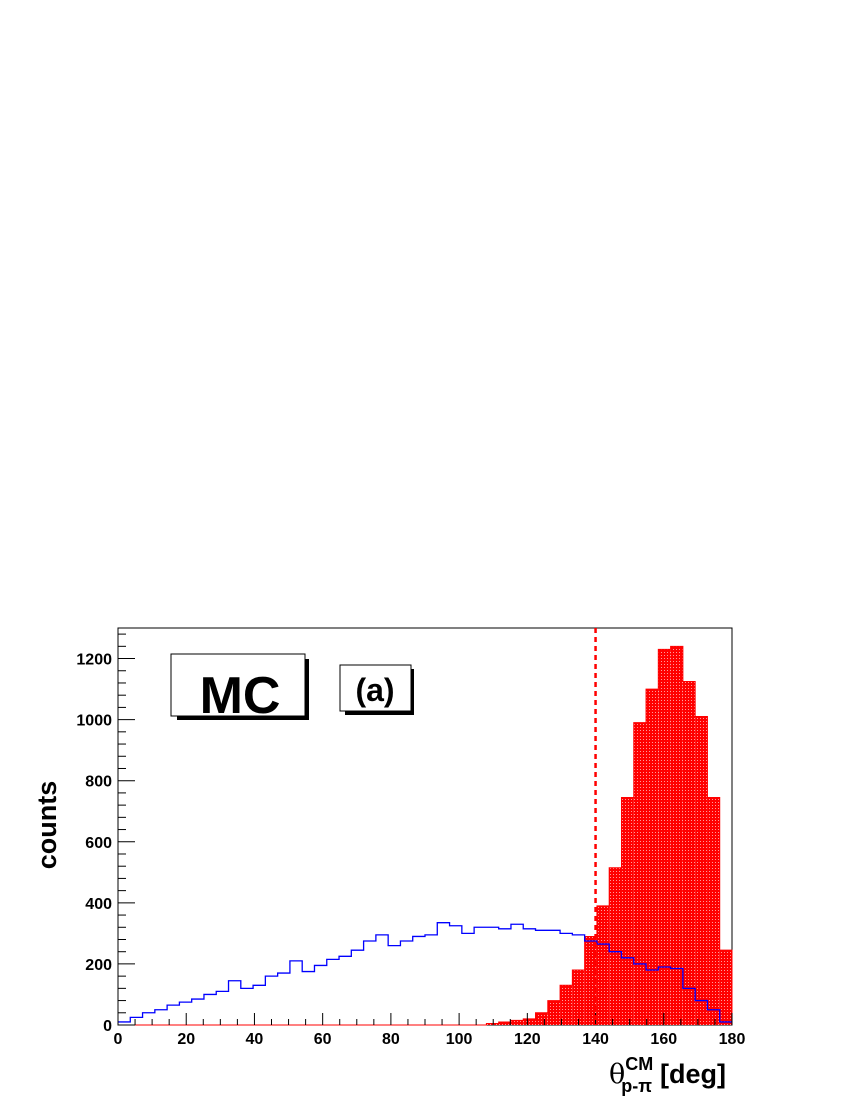  Describe the element at coordinates (107, 1026) in the screenshot. I see `y-tick-label: 0` at that location.